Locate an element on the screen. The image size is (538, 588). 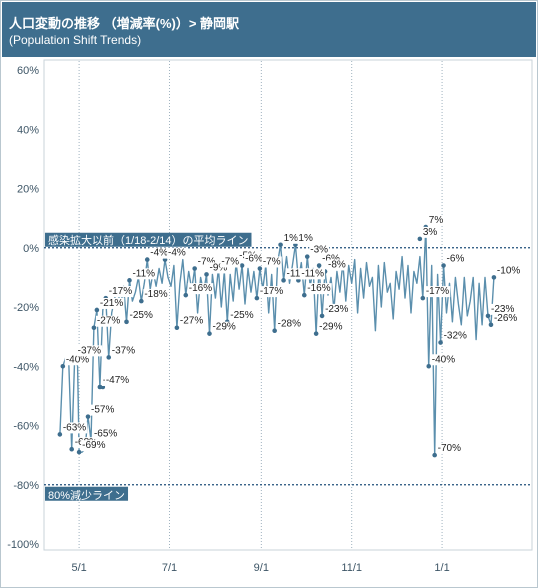
data-label: 1% is located at coordinates (291, 238).